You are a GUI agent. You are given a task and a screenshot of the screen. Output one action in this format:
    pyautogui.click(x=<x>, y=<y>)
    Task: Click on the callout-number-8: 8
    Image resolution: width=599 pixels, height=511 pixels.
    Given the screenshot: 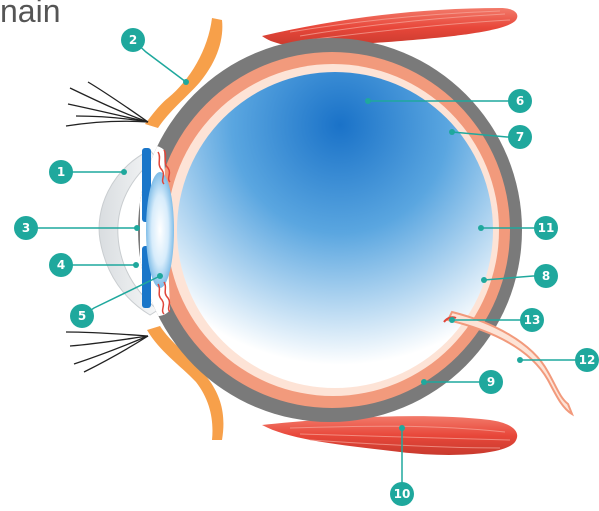 What is the action you would take?
    pyautogui.click(x=546, y=276)
    